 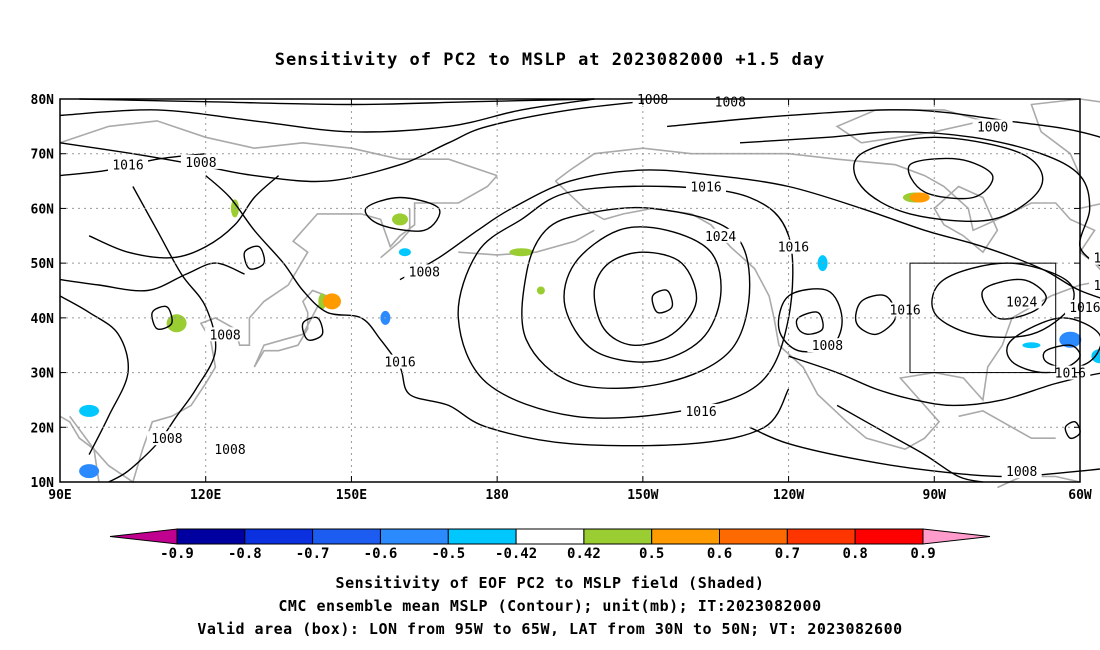 What do you see at coordinates (143, 536) in the screenshot?
I see `colorbar-low-arrow` at bounding box center [143, 536].